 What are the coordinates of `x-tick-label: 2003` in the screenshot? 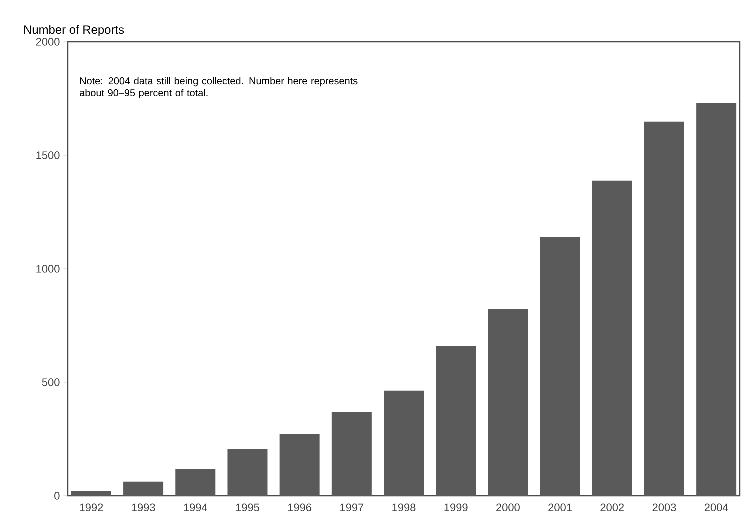 It's located at (664, 508).